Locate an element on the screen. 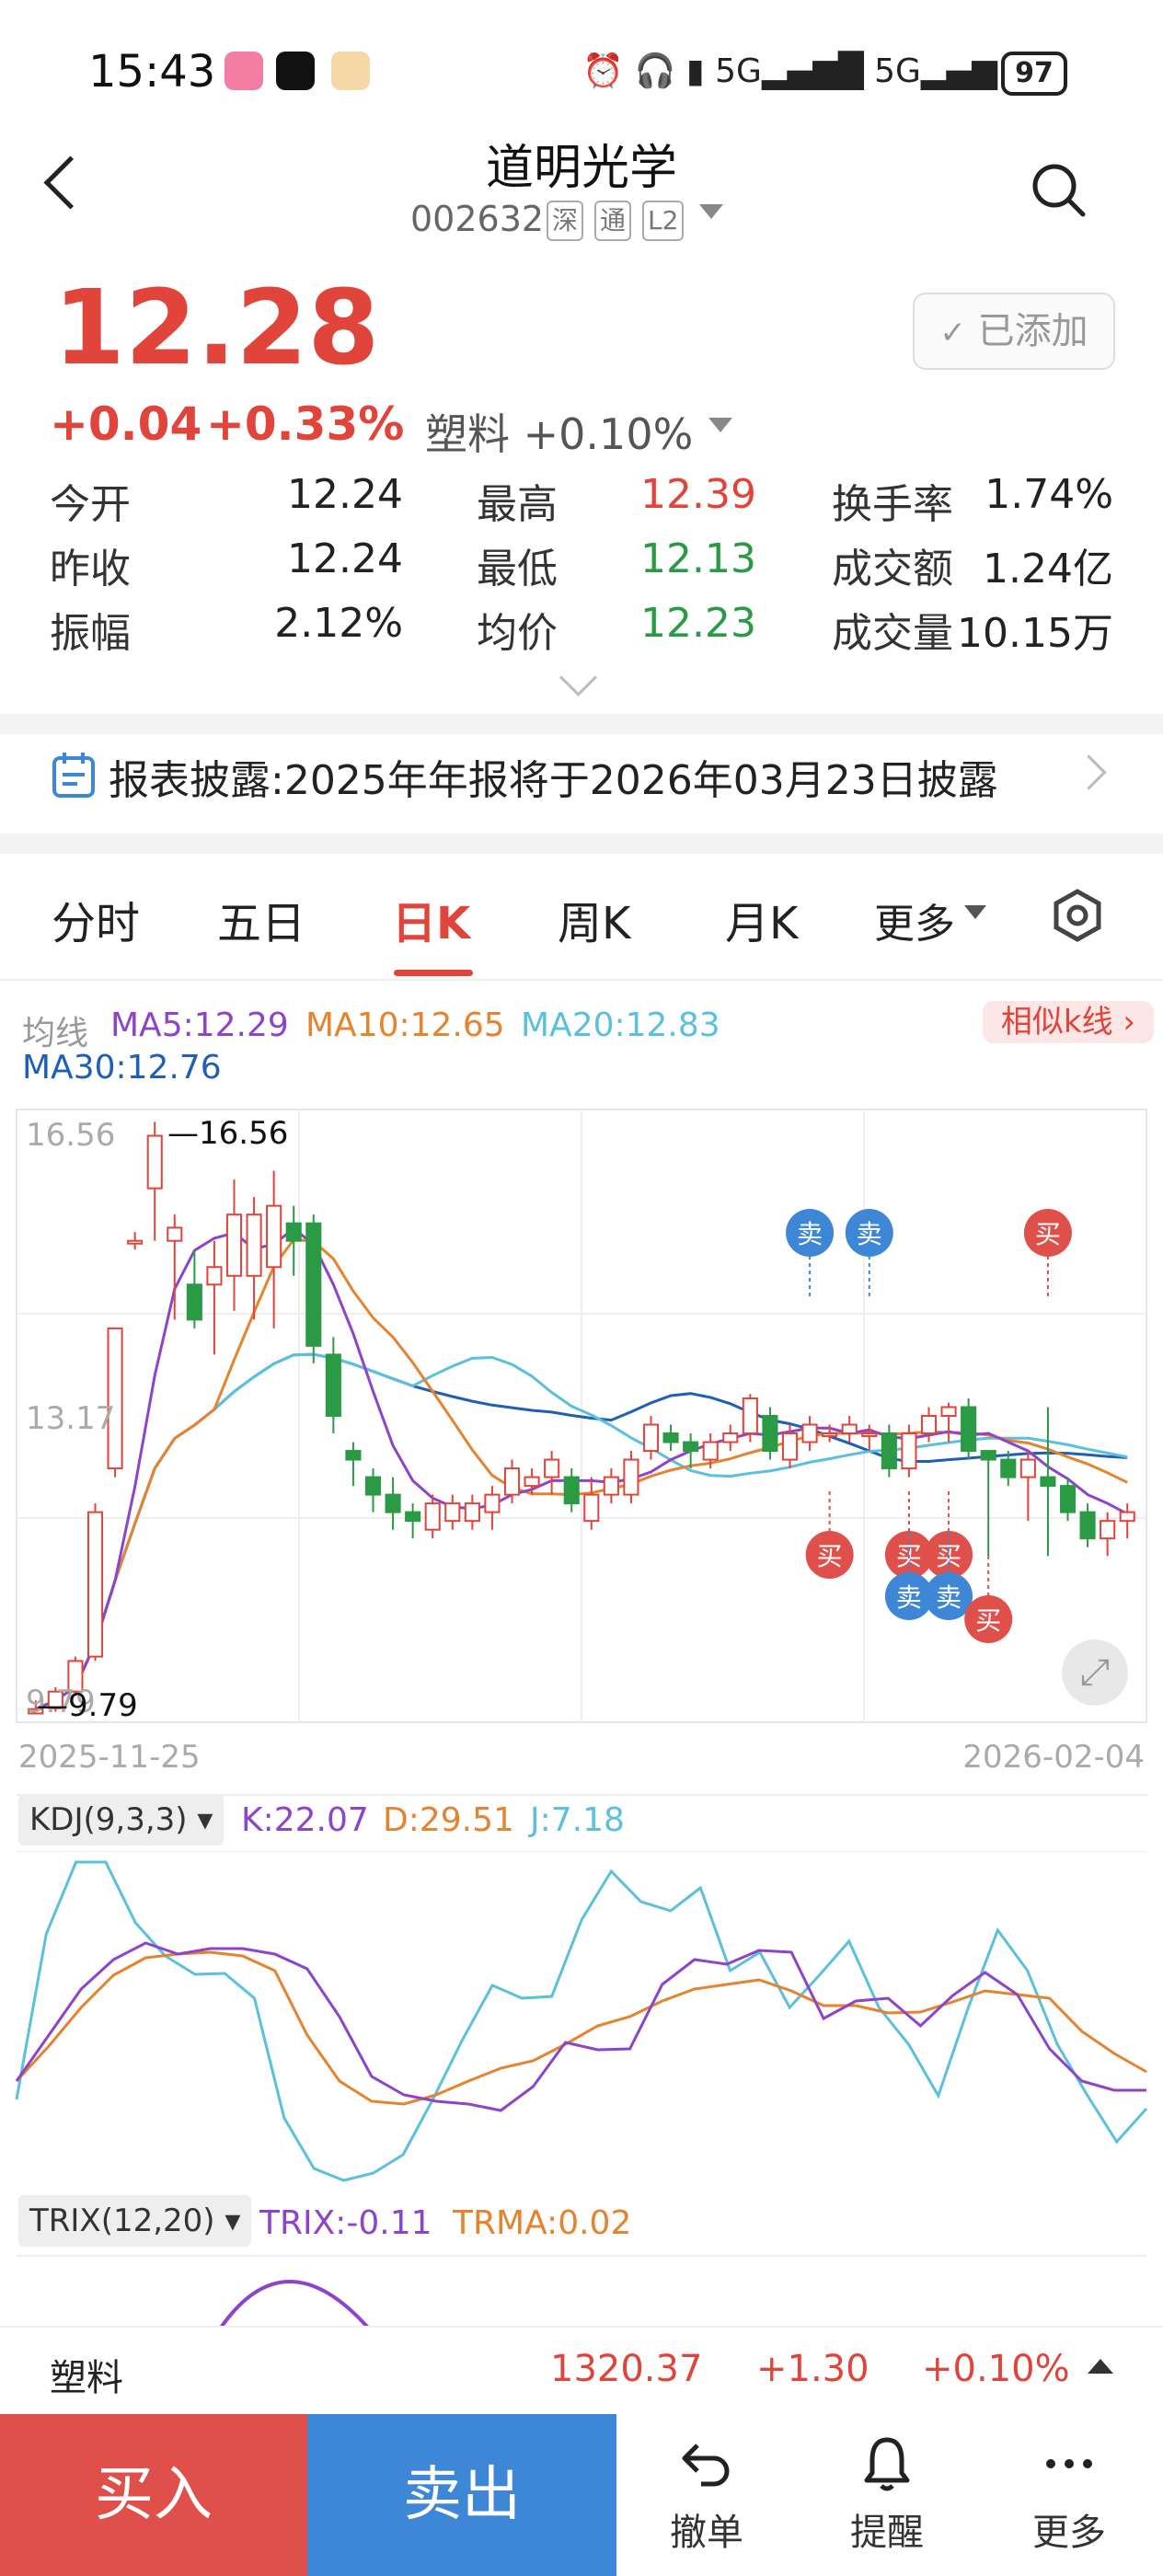 The height and width of the screenshot is (2576, 1163). sell-button: 卖出 is located at coordinates (461, 2495).